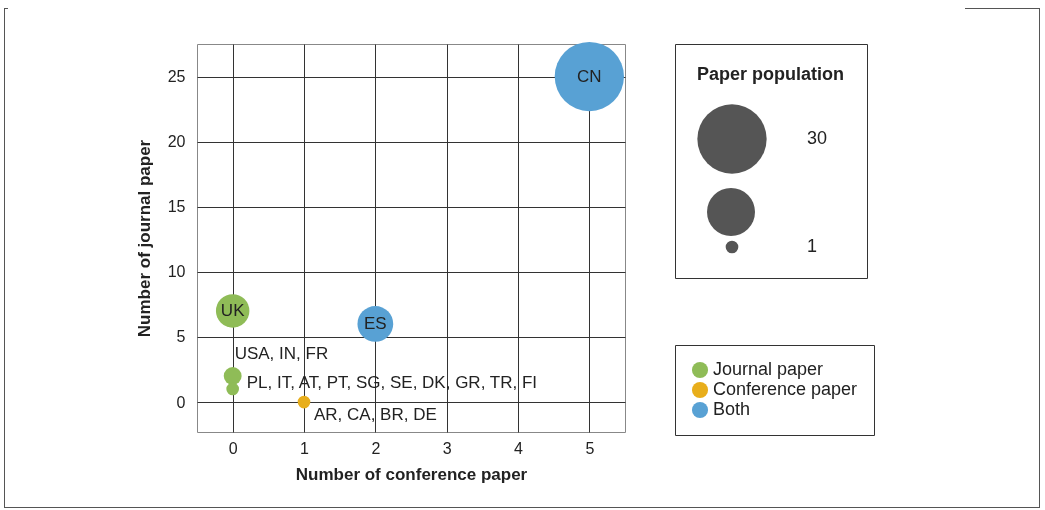  What do you see at coordinates (785, 389) in the screenshot?
I see `legend-label: Conference paper` at bounding box center [785, 389].